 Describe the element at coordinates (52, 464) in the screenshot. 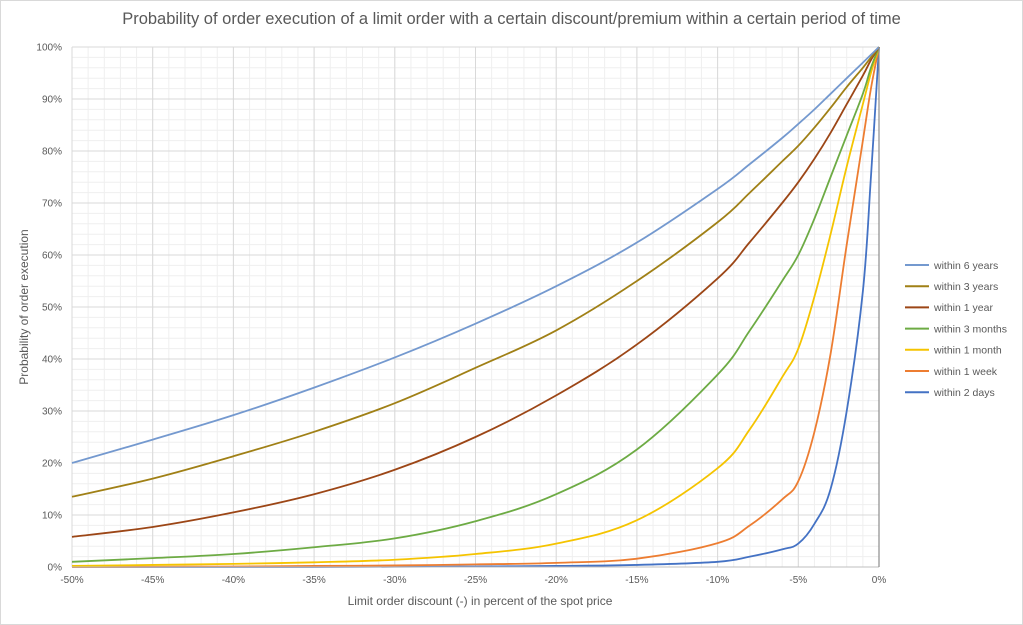

I see `y-tick-label: 20%` at that location.